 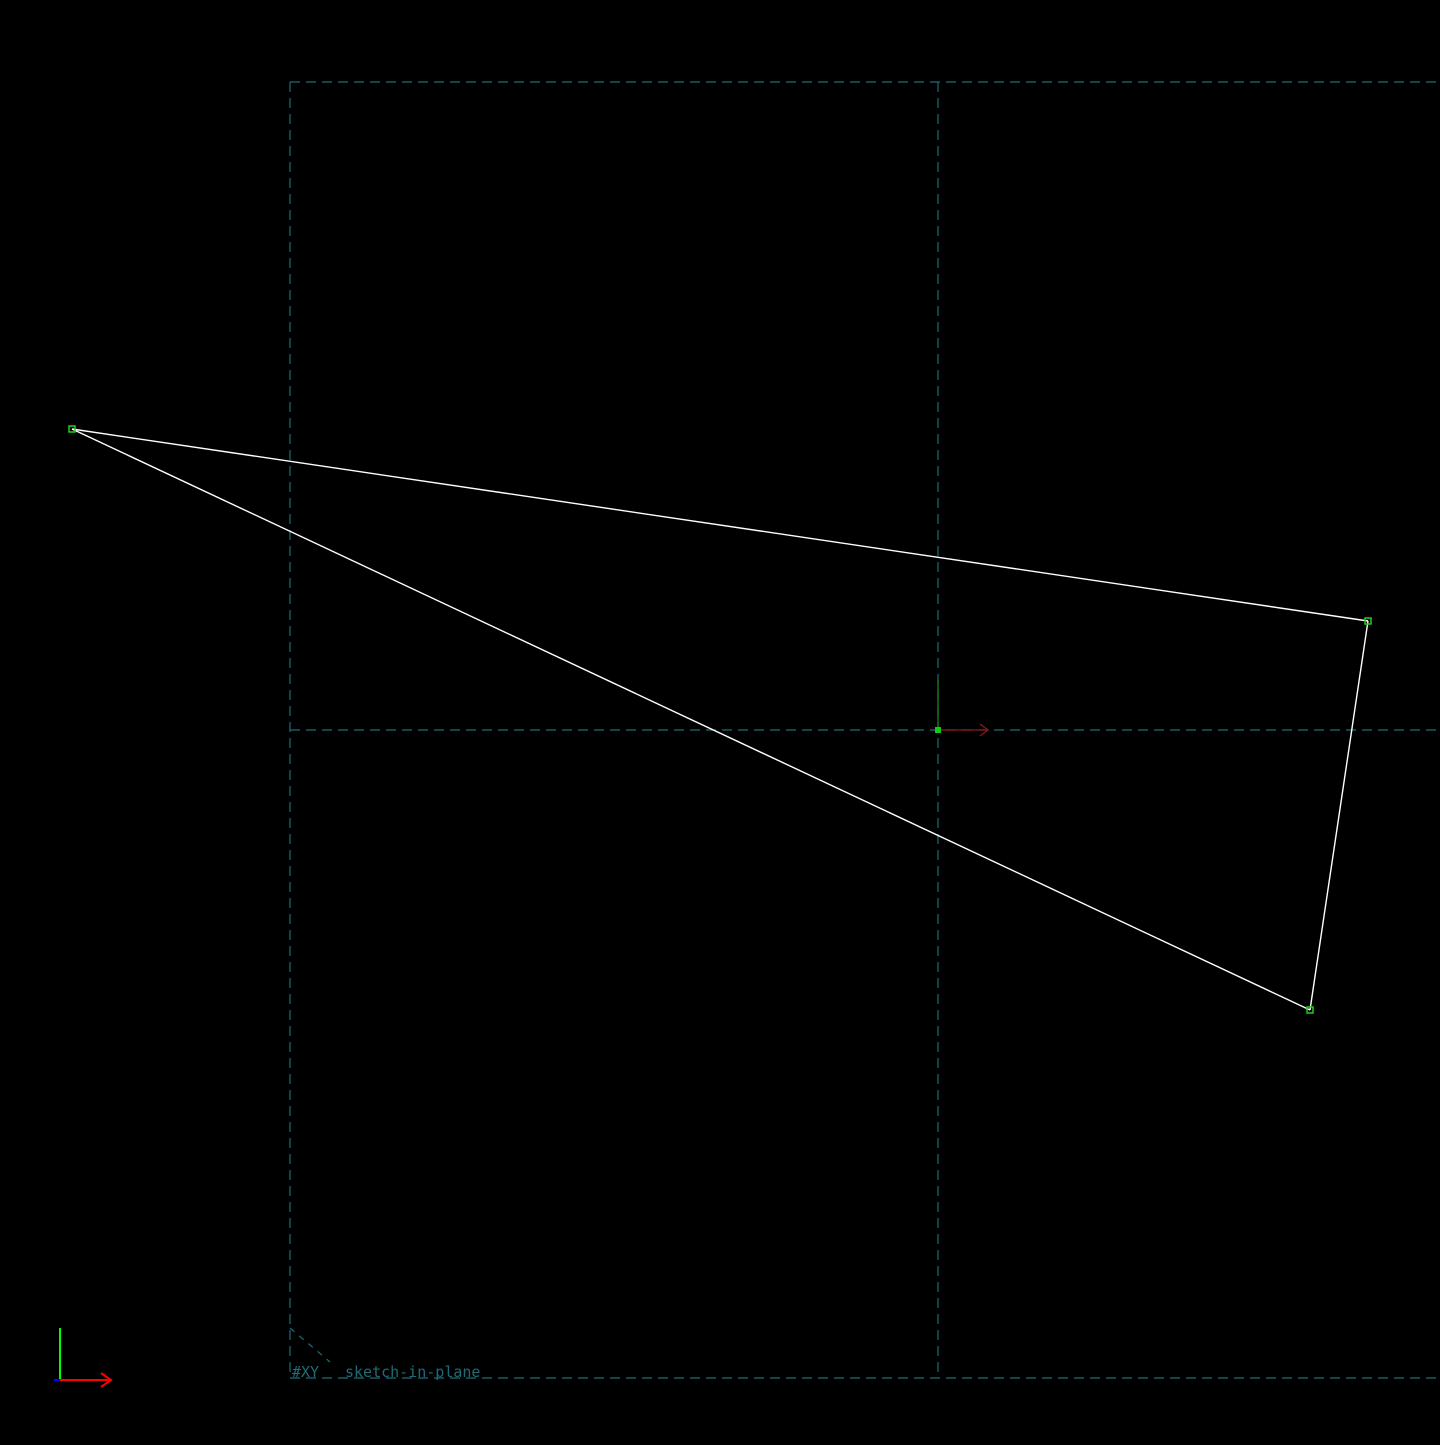 What do you see at coordinates (305, 1372) in the screenshot?
I see `workplane-label: #XY` at bounding box center [305, 1372].